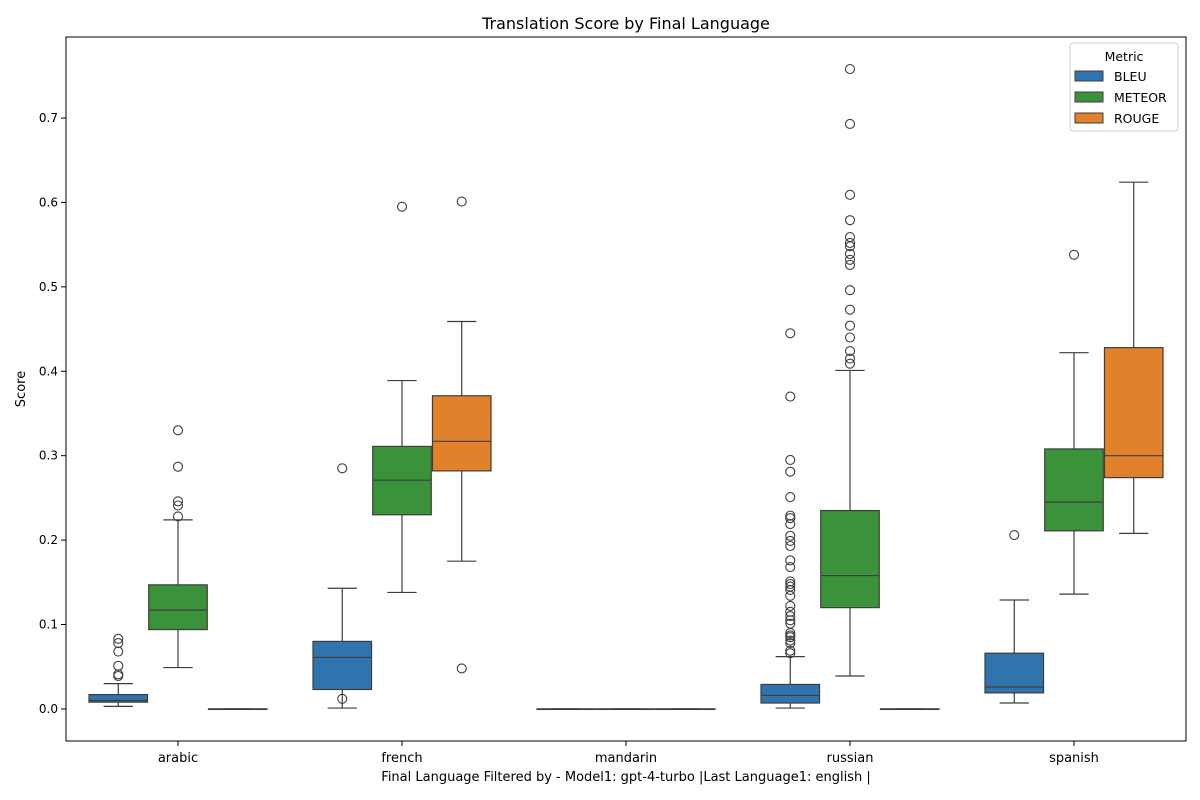  Describe the element at coordinates (237, 709) in the screenshot. I see `box-rouge-arabic` at that location.